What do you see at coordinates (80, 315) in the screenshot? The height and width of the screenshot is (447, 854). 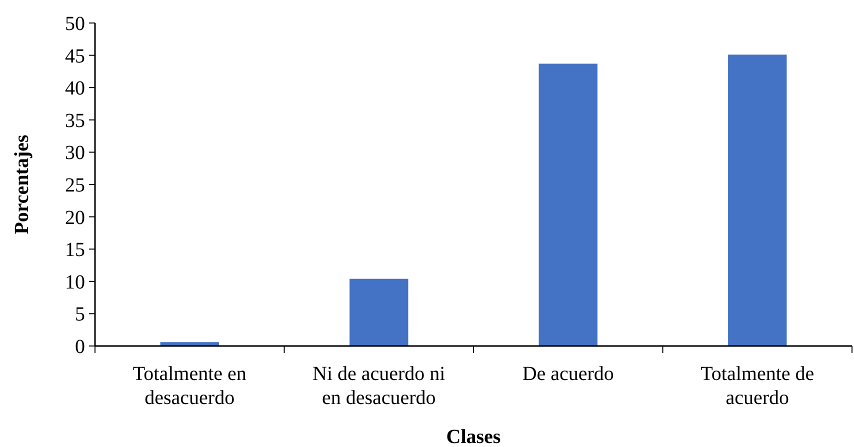 I see `y-tick-label: 5` at bounding box center [80, 315].